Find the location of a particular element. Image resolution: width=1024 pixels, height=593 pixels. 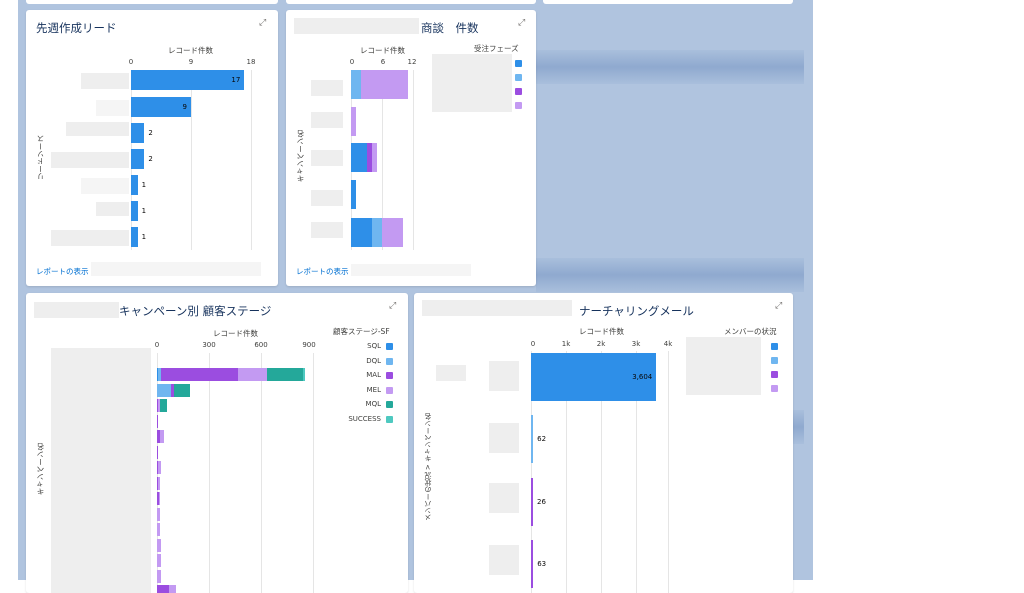

legend-title: 顧客ステージ-SF is located at coordinates (361, 331).